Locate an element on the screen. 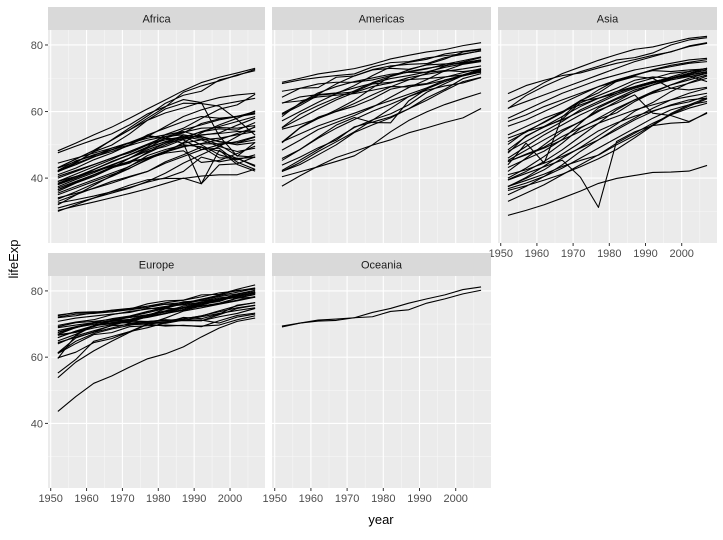 This screenshot has height=540, width=723. y-axis-title: lifeExp is located at coordinates (13, 258).